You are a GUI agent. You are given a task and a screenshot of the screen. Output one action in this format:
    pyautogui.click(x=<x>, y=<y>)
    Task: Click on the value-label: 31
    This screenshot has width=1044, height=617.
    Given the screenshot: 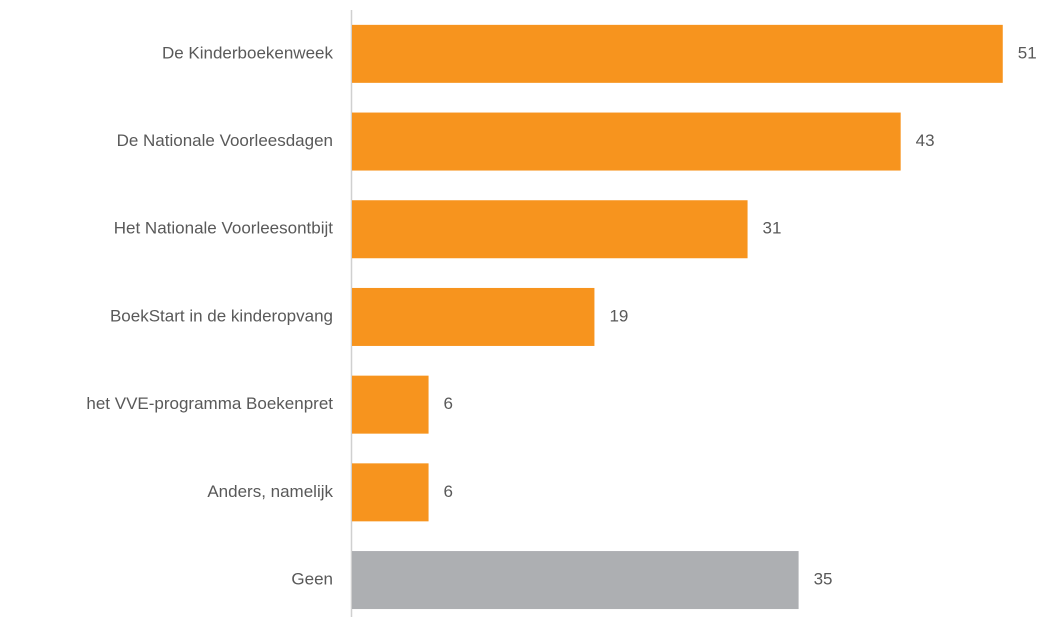 What is the action you would take?
    pyautogui.click(x=772, y=228)
    